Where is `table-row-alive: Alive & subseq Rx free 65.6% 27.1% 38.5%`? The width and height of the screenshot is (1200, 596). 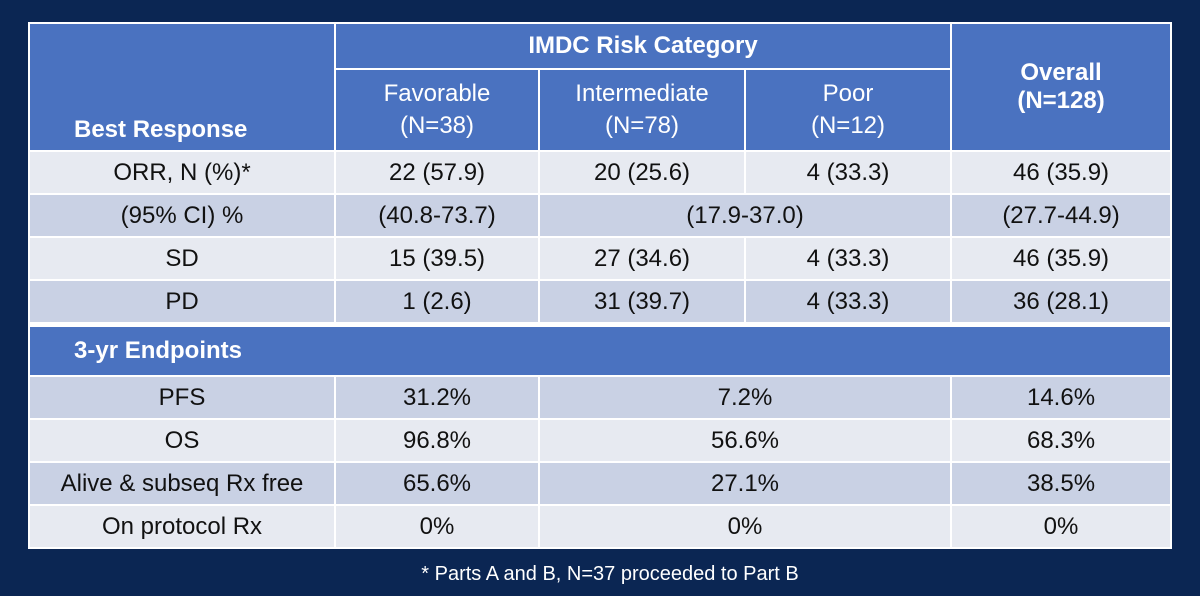
table-row-alive: Alive & subseq Rx free 65.6% 27.1% 38.5% is located at coordinates (600, 483).